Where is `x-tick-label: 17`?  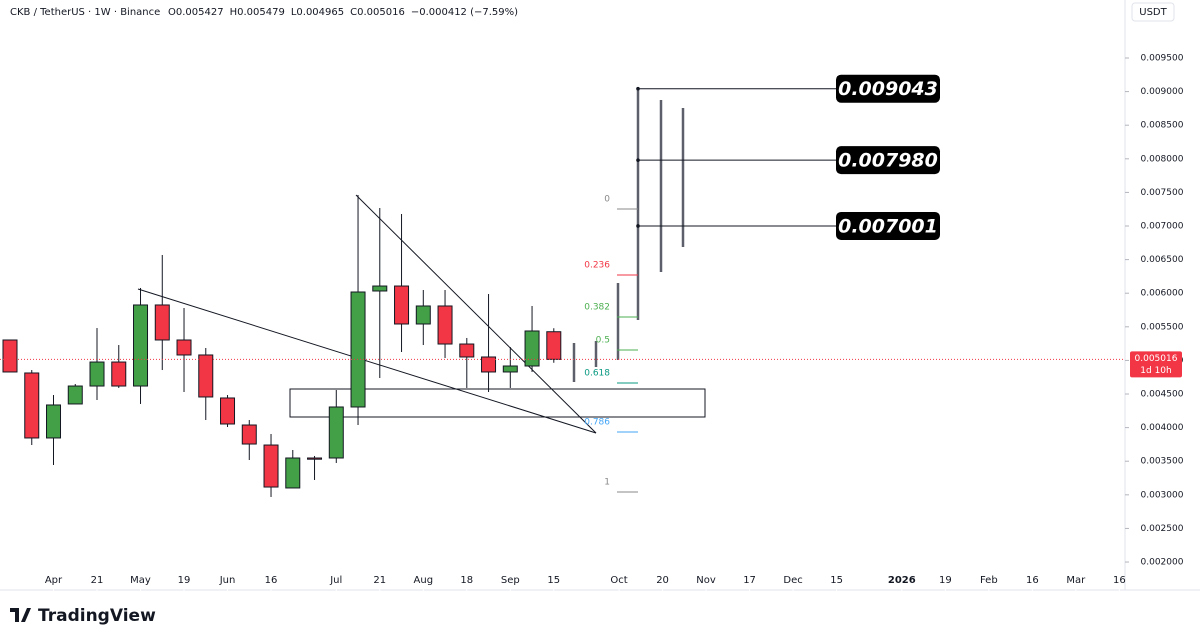 x-tick-label: 17 is located at coordinates (749, 580).